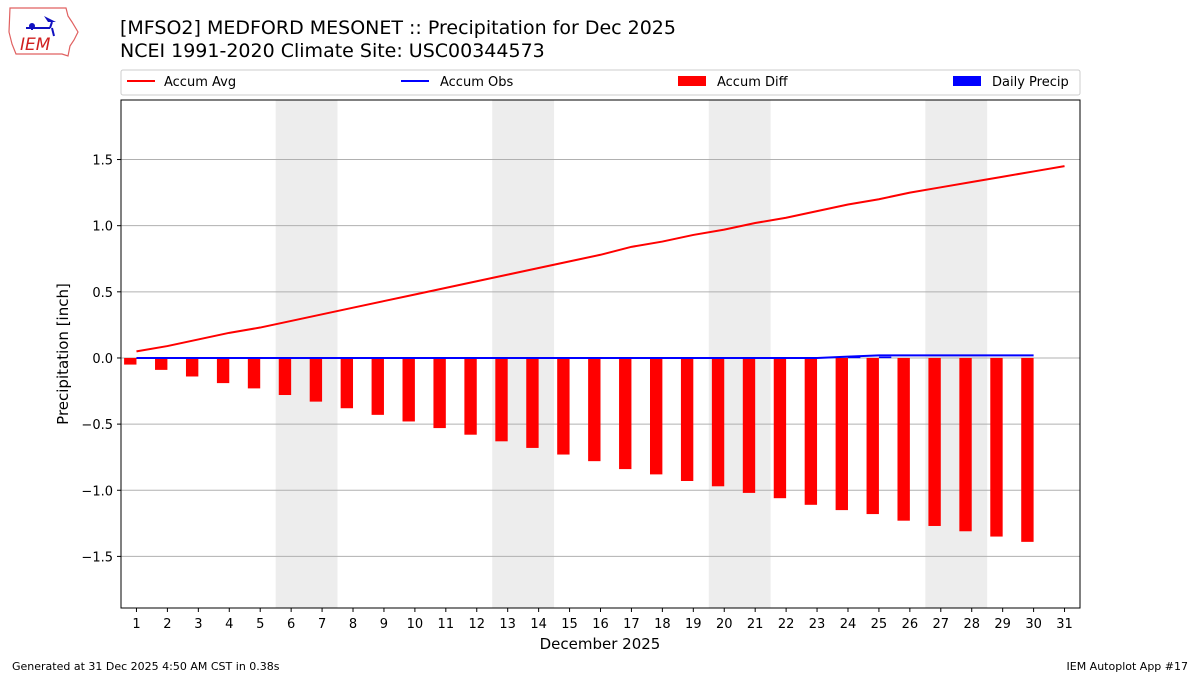 Image resolution: width=1200 pixels, height=675 pixels. What do you see at coordinates (971, 624) in the screenshot?
I see `x-tick-label: 28` at bounding box center [971, 624].